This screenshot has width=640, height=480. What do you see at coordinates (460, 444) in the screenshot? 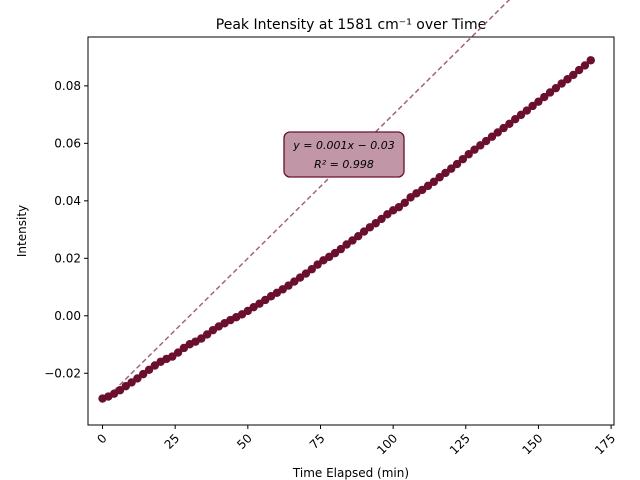
I see `x-tick-label: 125` at bounding box center [460, 444].